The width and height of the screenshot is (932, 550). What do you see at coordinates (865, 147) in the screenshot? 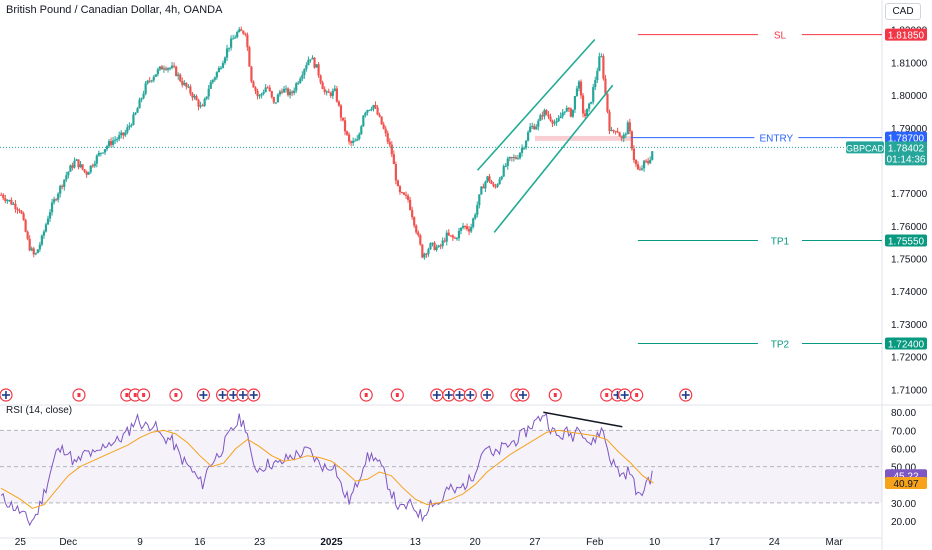
I see `symbol-tag` at bounding box center [865, 147].